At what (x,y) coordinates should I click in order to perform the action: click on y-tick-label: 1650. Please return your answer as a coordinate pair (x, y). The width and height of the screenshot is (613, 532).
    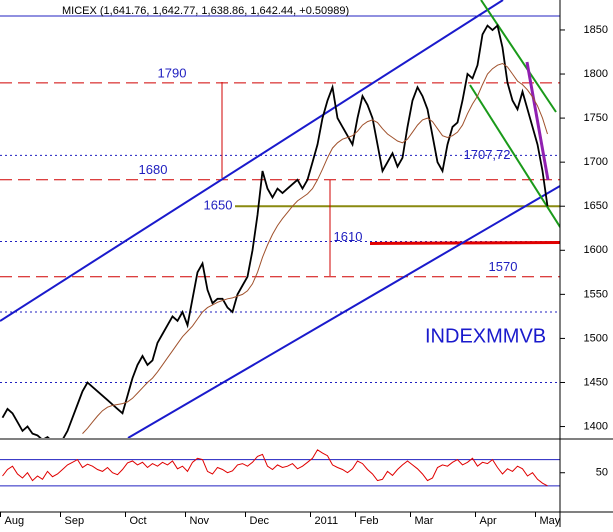
    Looking at the image, I should click on (596, 206).